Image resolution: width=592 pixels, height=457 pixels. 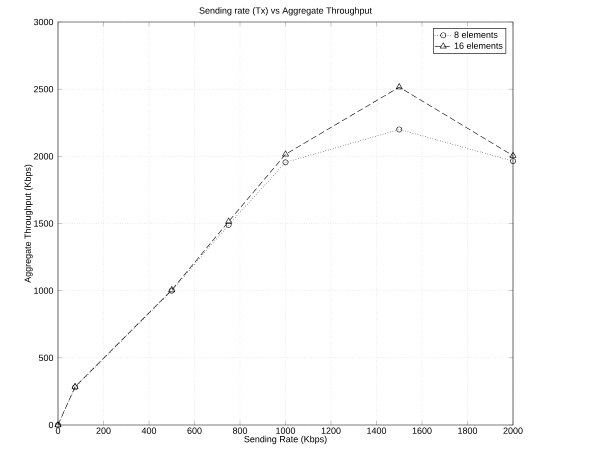 What do you see at coordinates (44, 89) in the screenshot?
I see `y-tick-label: 2500` at bounding box center [44, 89].